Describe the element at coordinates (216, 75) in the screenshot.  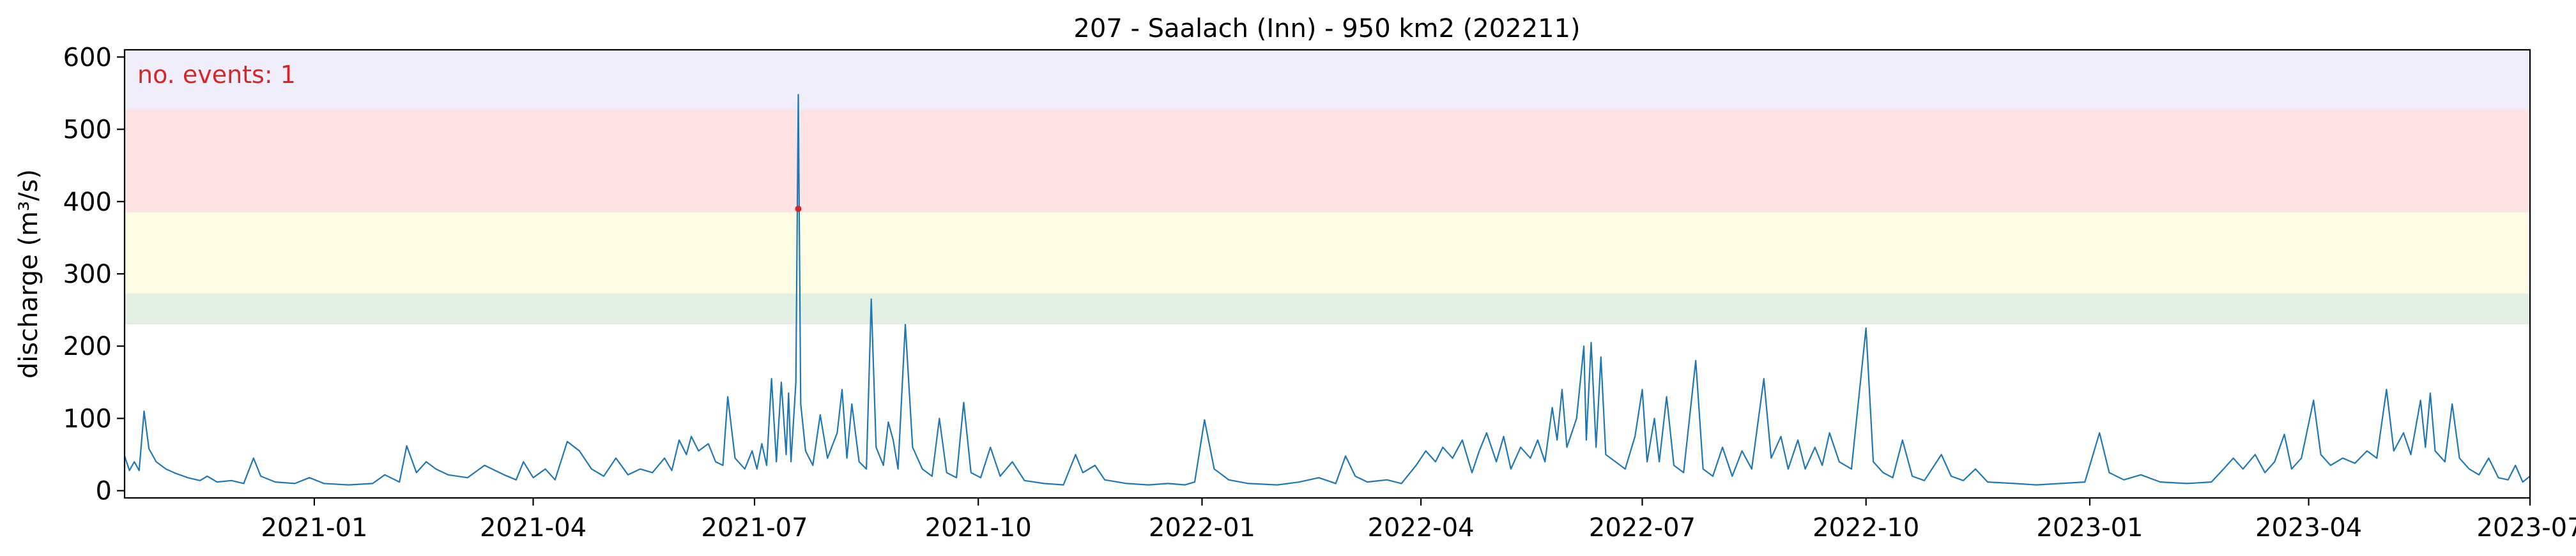
I see `event-count-annotation: no. events: 1` at that location.